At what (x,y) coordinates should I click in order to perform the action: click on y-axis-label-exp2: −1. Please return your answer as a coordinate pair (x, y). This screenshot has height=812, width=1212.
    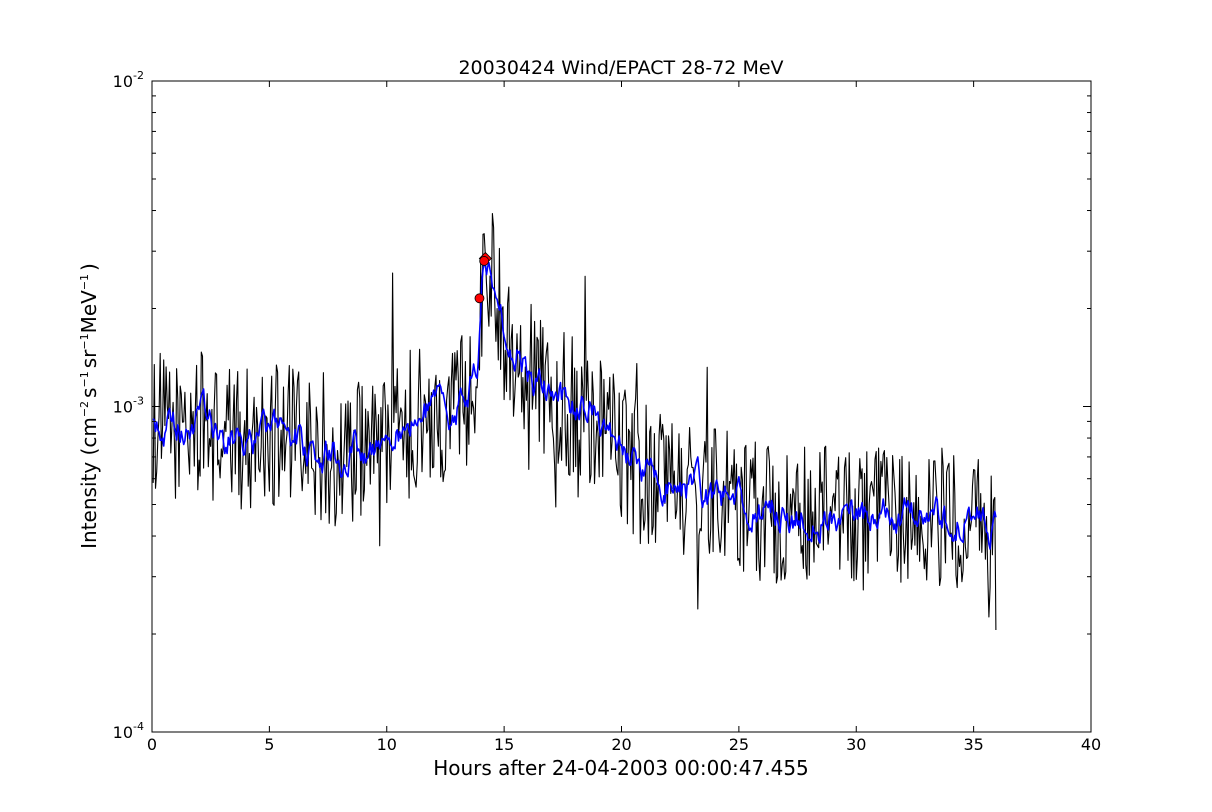
    Looking at the image, I should click on (84, 379).